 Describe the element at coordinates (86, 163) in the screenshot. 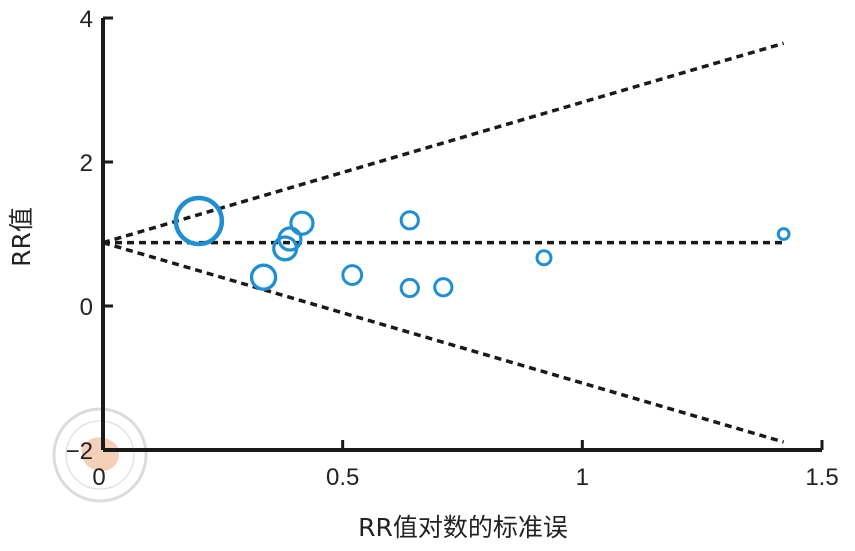

I see `y-tick-label: 2` at that location.